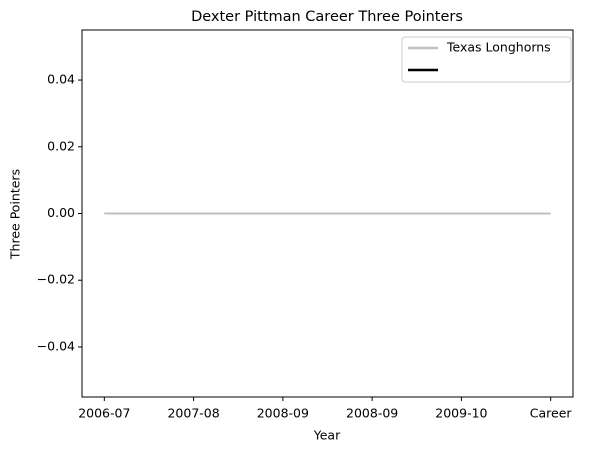  Describe the element at coordinates (15, 214) in the screenshot. I see `y-axis-label: Three Pointers` at that location.